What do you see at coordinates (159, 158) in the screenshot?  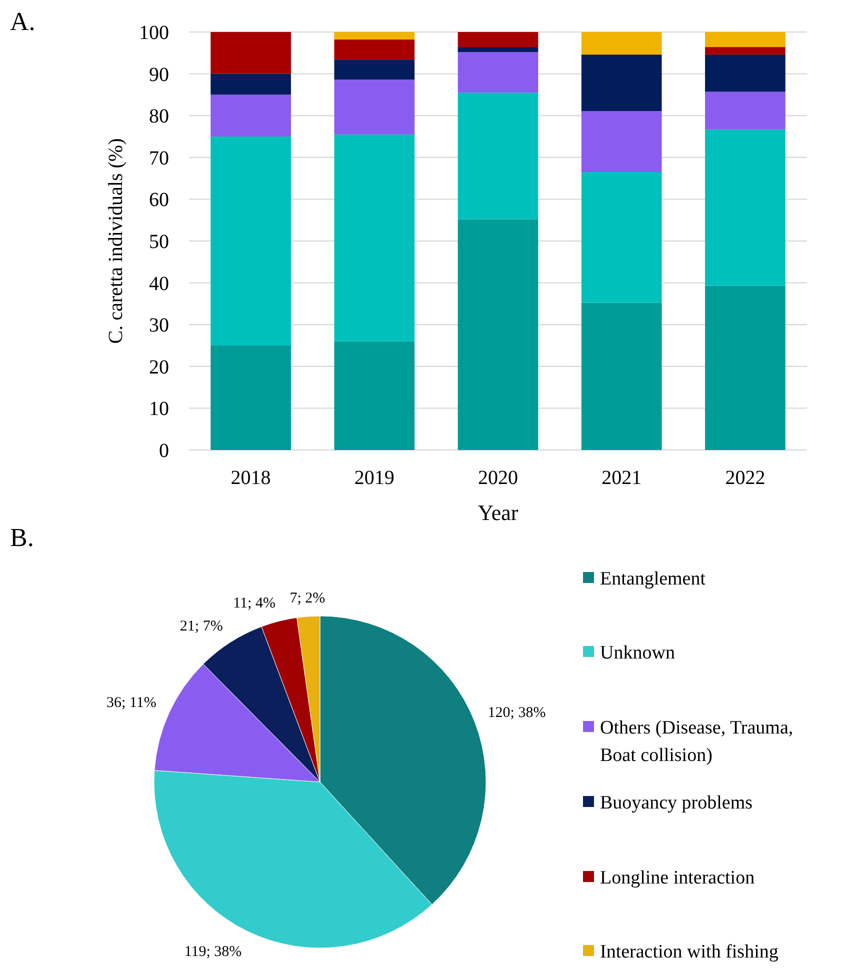 I see `y-tick-label: 70` at bounding box center [159, 158].